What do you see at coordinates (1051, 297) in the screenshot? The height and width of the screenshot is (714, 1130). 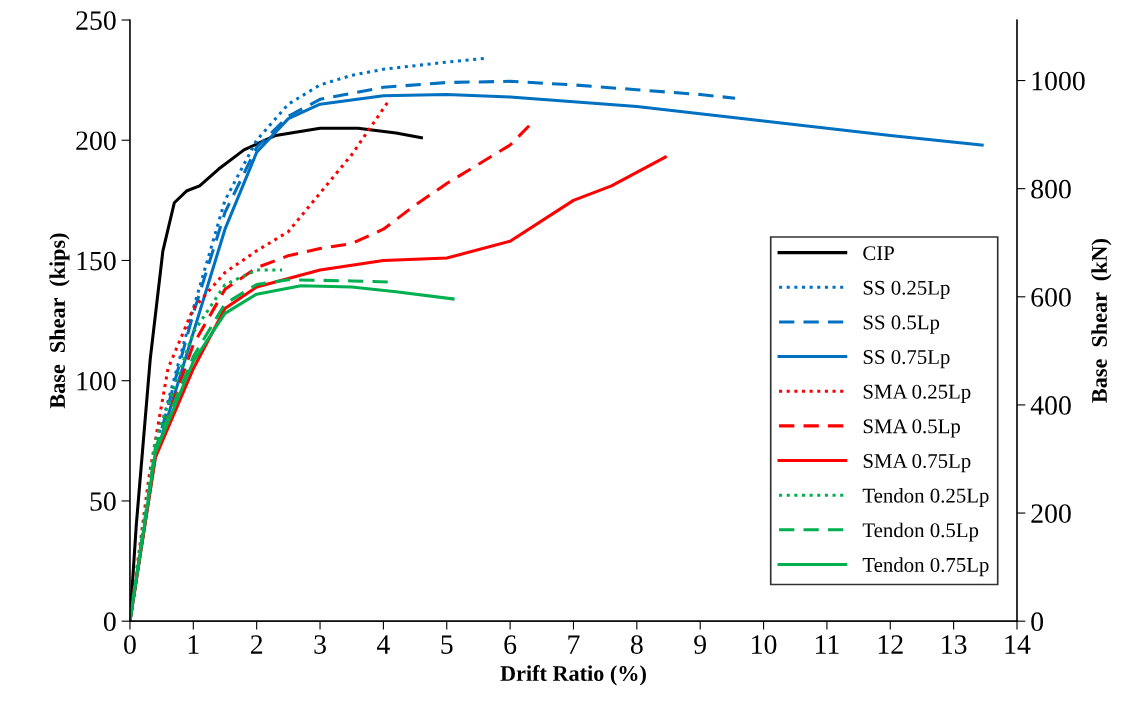 I see `y2-tick-label: 600` at bounding box center [1051, 297].